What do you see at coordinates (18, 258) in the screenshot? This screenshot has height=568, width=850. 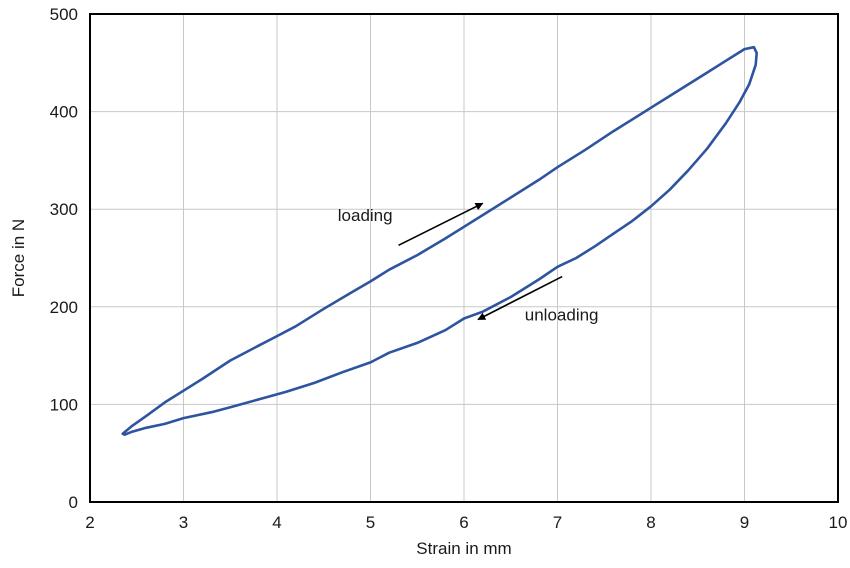 I see `y-axis-title: Force in N` at bounding box center [18, 258].